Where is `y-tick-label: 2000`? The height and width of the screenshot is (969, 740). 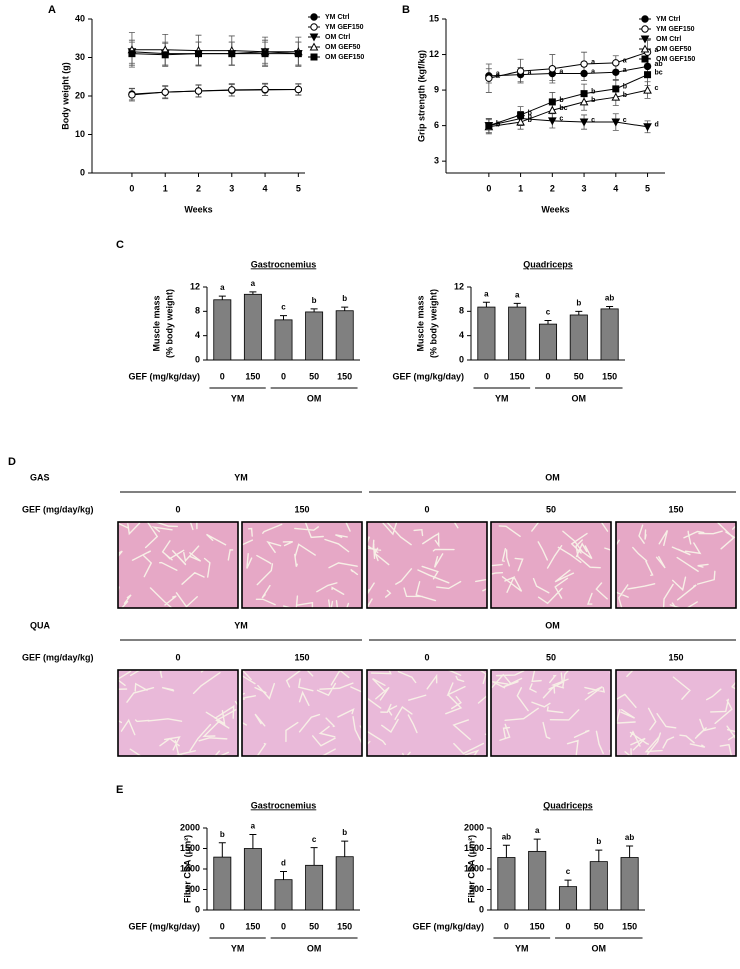
y-tick-label: 2000 is located at coordinates (474, 827).